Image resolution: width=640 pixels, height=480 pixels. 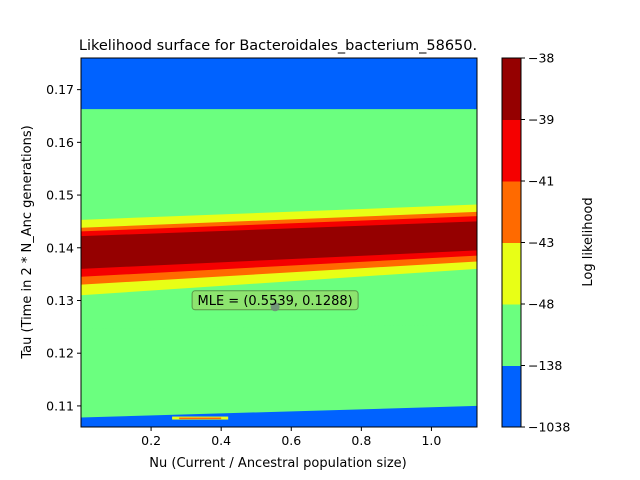 What do you see at coordinates (151, 440) in the screenshot?
I see `x-tick-label: 0.2` at bounding box center [151, 440].